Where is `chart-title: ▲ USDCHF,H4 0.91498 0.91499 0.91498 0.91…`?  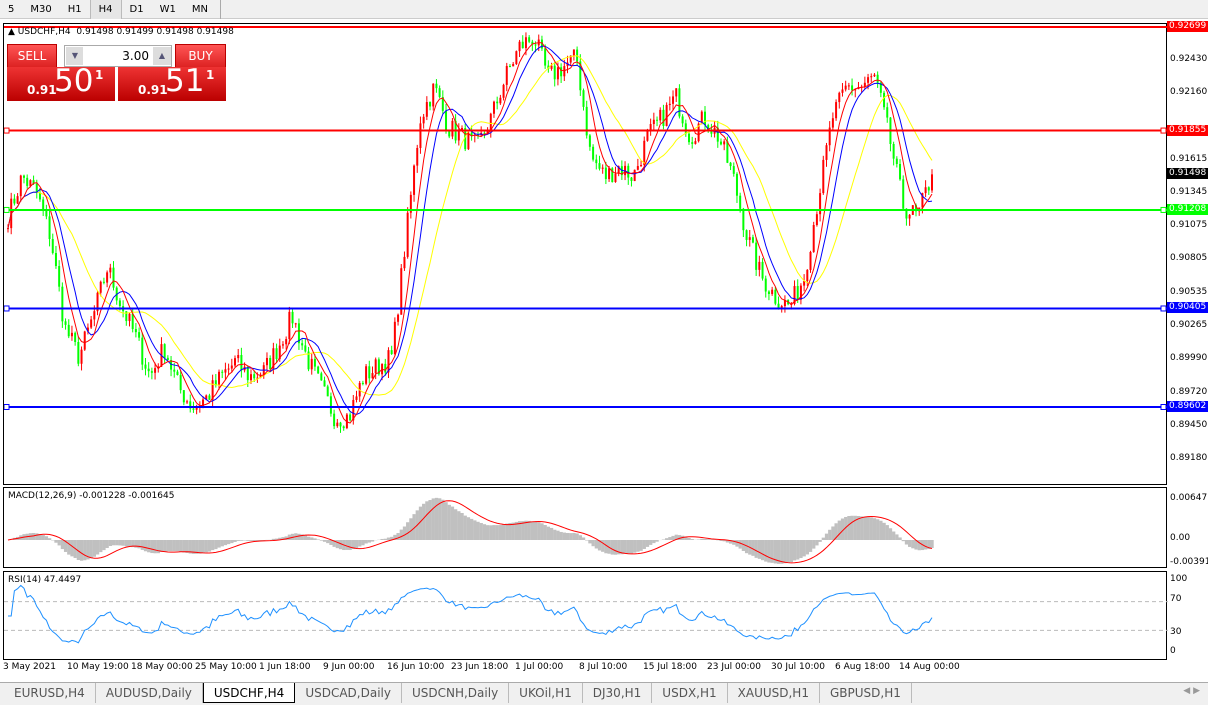
chart-title: ▲ USDCHF,H4 0.91498 0.91499 0.91498 0.91… is located at coordinates (121, 32).